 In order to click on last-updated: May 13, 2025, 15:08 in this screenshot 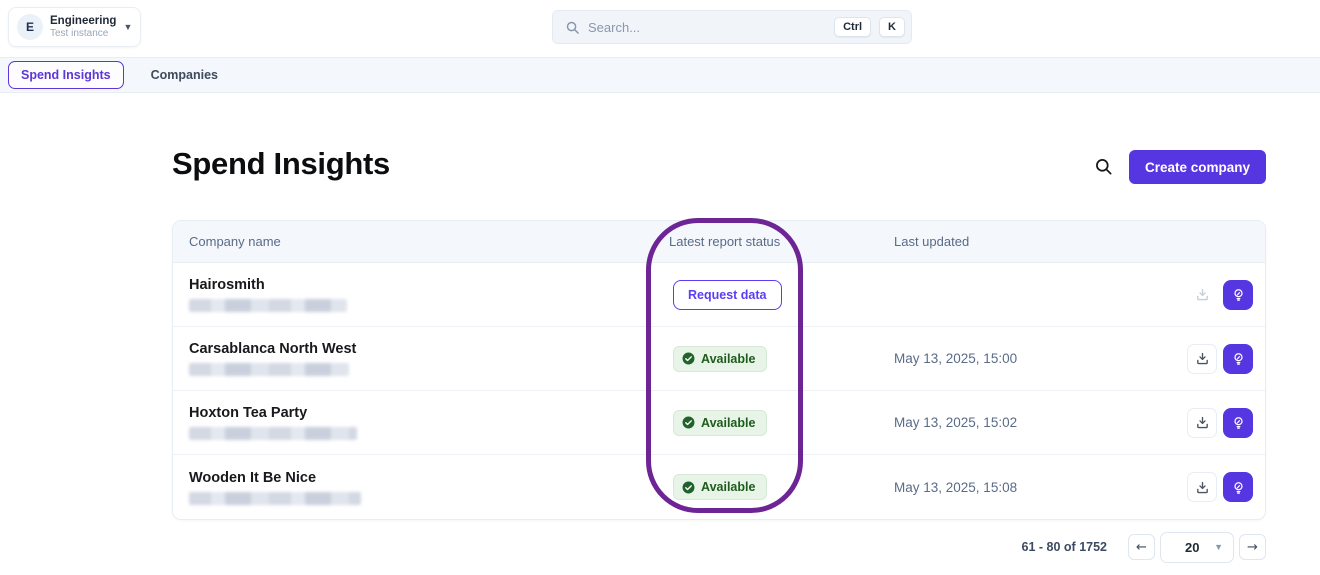, I will do `click(956, 487)`.